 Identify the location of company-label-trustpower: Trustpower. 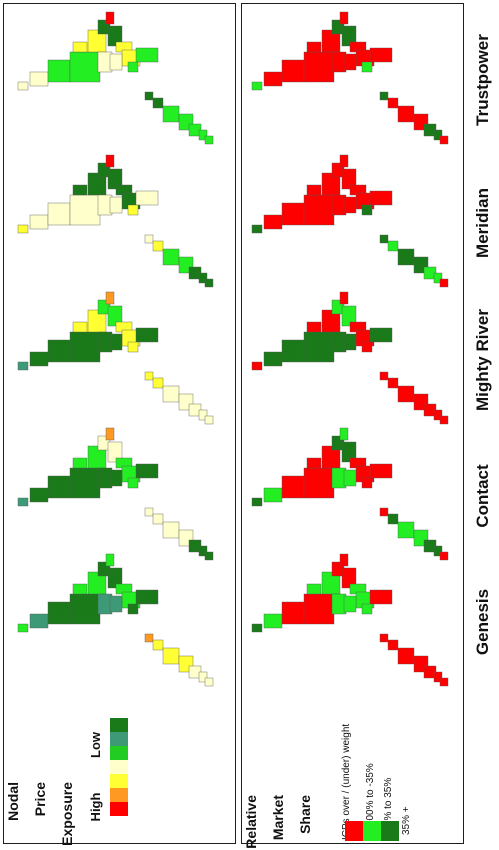
(482, 80).